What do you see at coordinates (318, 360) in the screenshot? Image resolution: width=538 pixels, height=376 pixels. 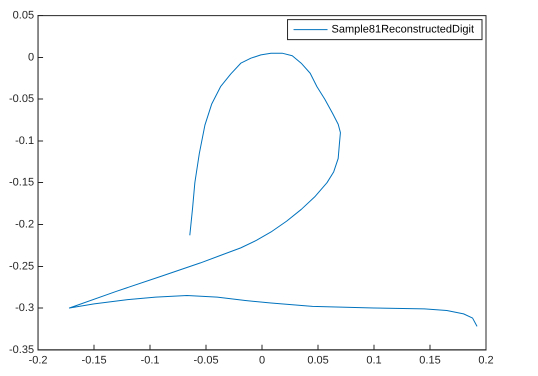 I see `x-tick-label: 0.05` at bounding box center [318, 360].